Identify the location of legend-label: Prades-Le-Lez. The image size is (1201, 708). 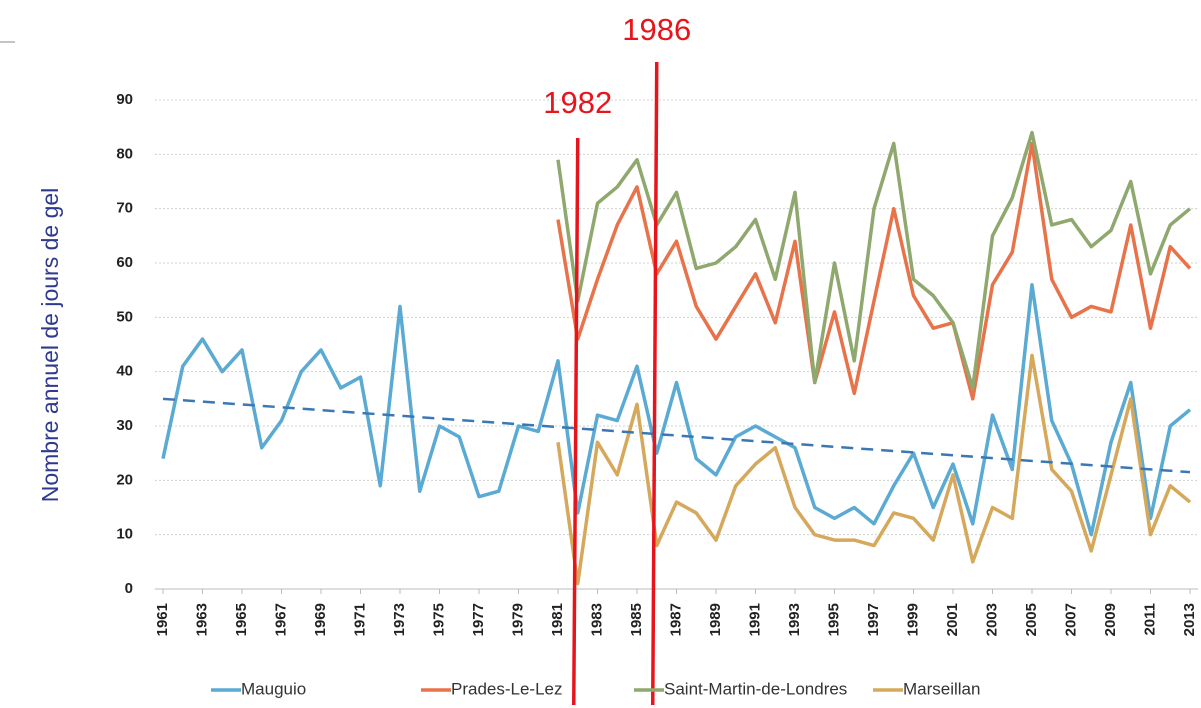
(507, 688).